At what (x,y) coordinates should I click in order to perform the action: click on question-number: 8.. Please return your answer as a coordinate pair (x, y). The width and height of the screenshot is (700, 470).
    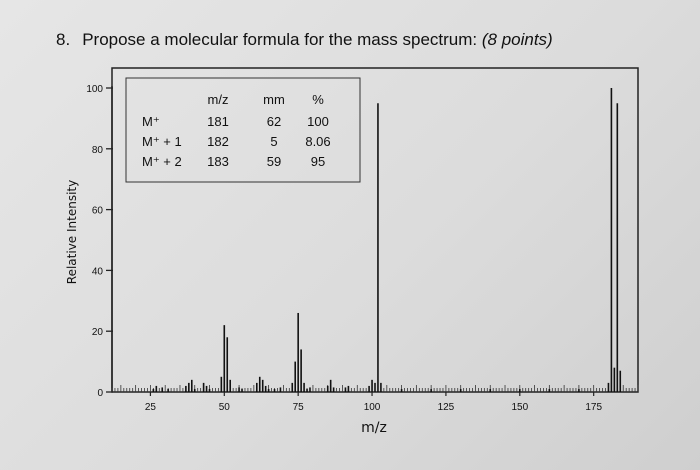
    Looking at the image, I should click on (63, 39).